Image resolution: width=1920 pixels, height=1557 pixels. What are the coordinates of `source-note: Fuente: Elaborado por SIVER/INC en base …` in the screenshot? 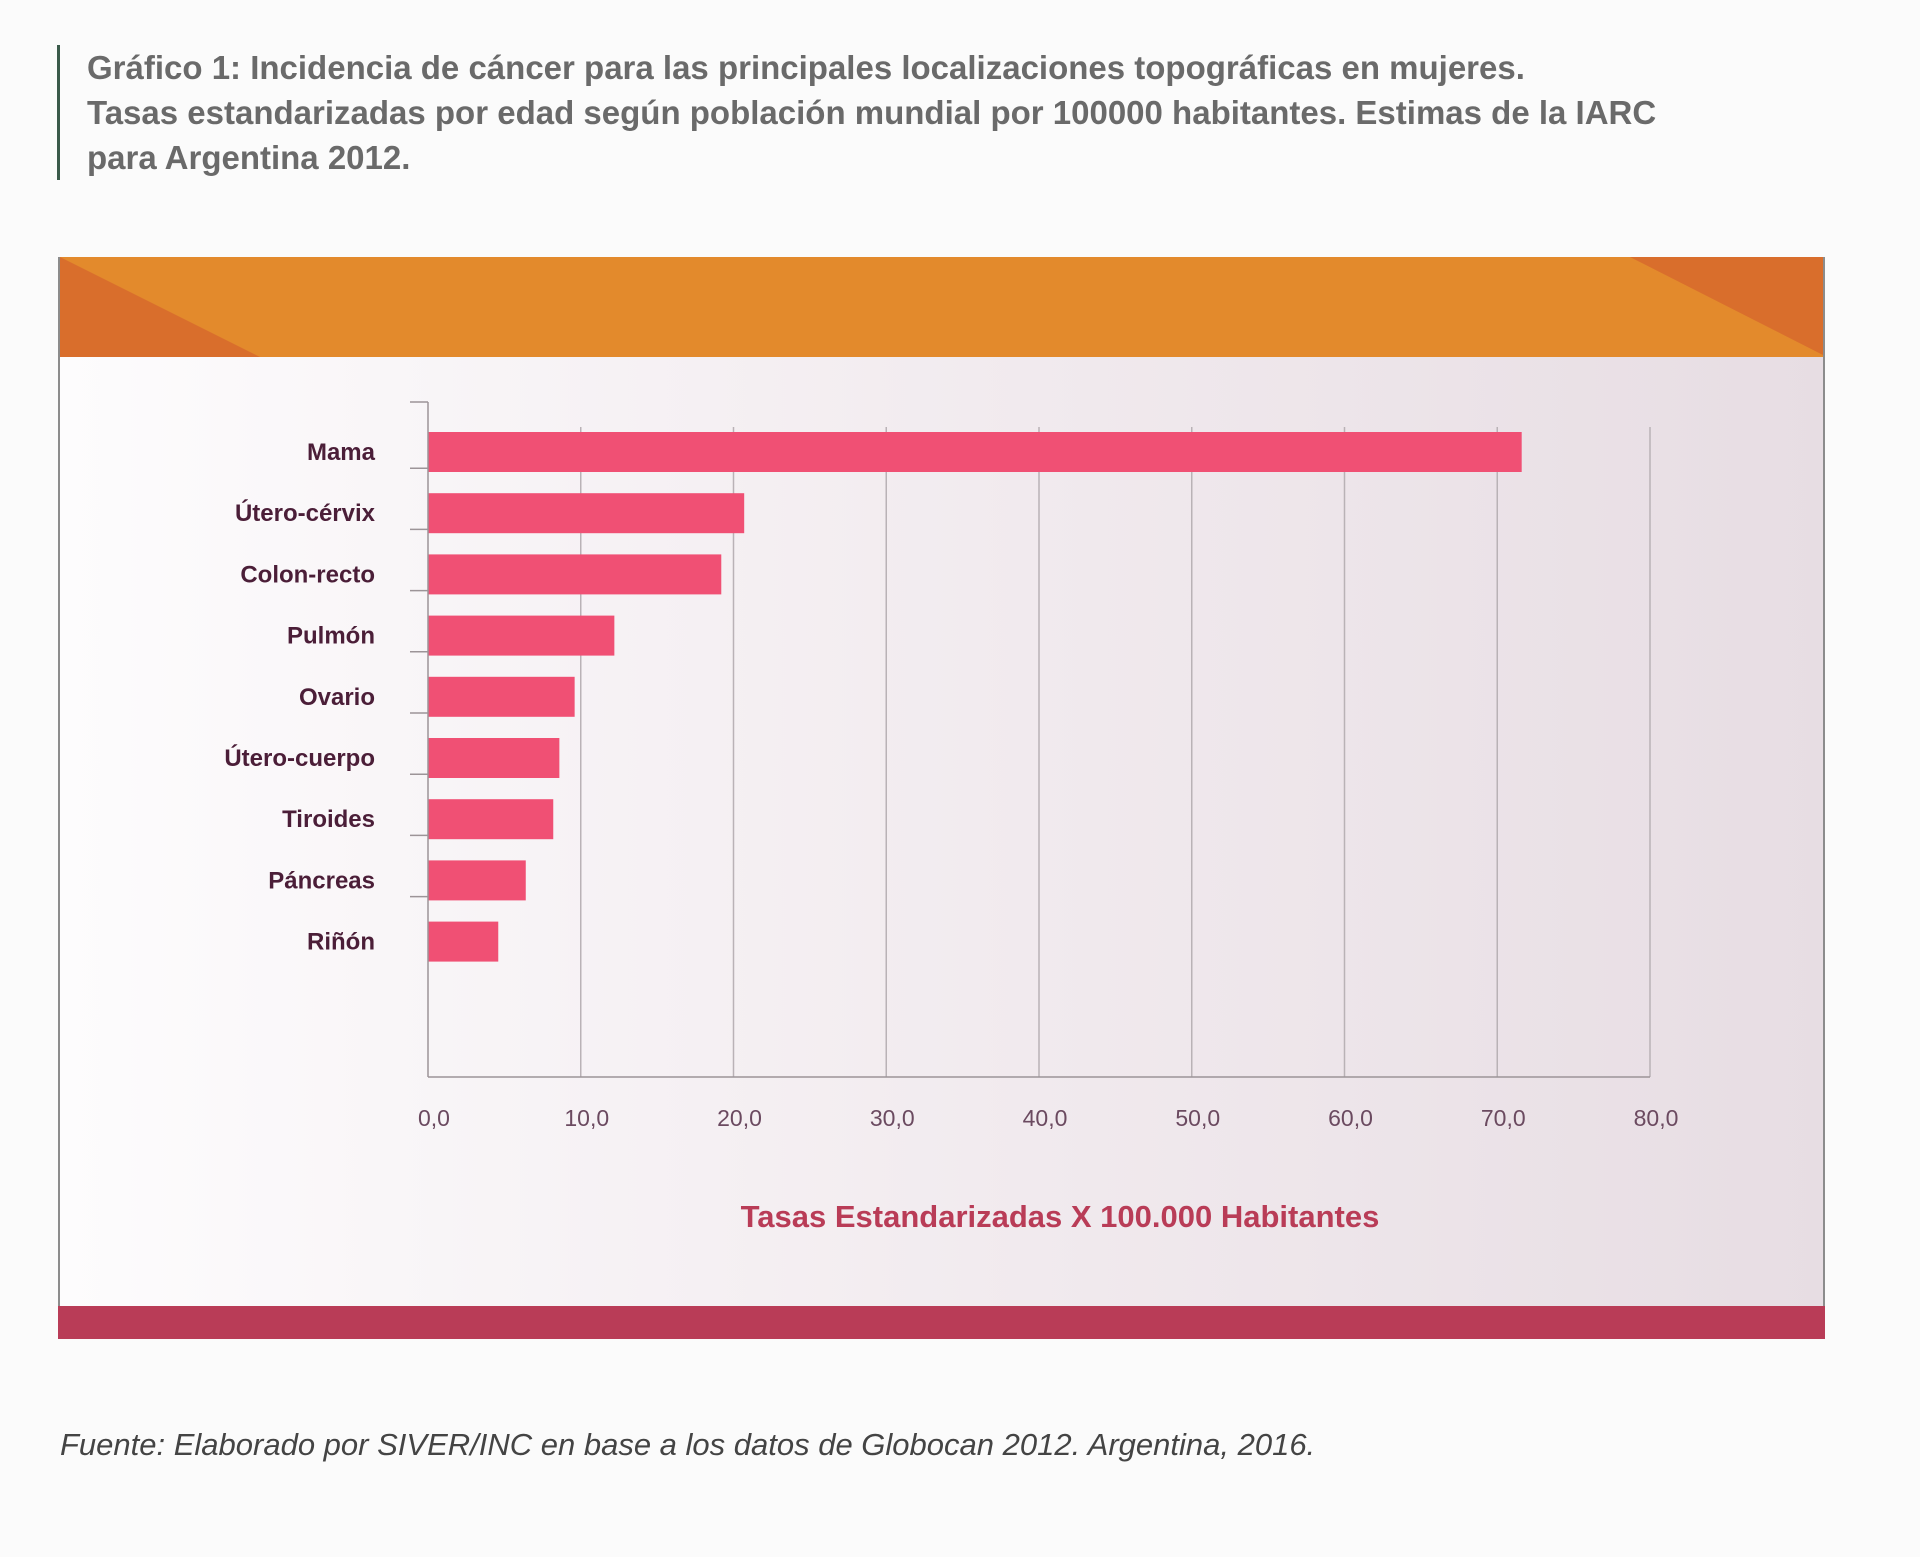 It's located at (688, 1444).